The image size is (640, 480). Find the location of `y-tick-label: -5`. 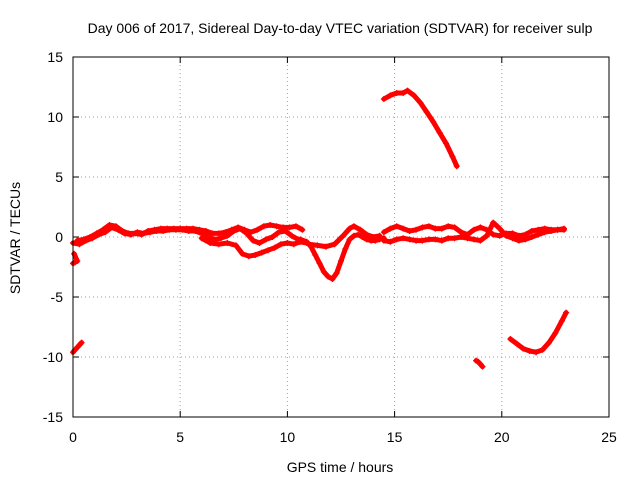

y-tick-label: -5 is located at coordinates (57, 297).